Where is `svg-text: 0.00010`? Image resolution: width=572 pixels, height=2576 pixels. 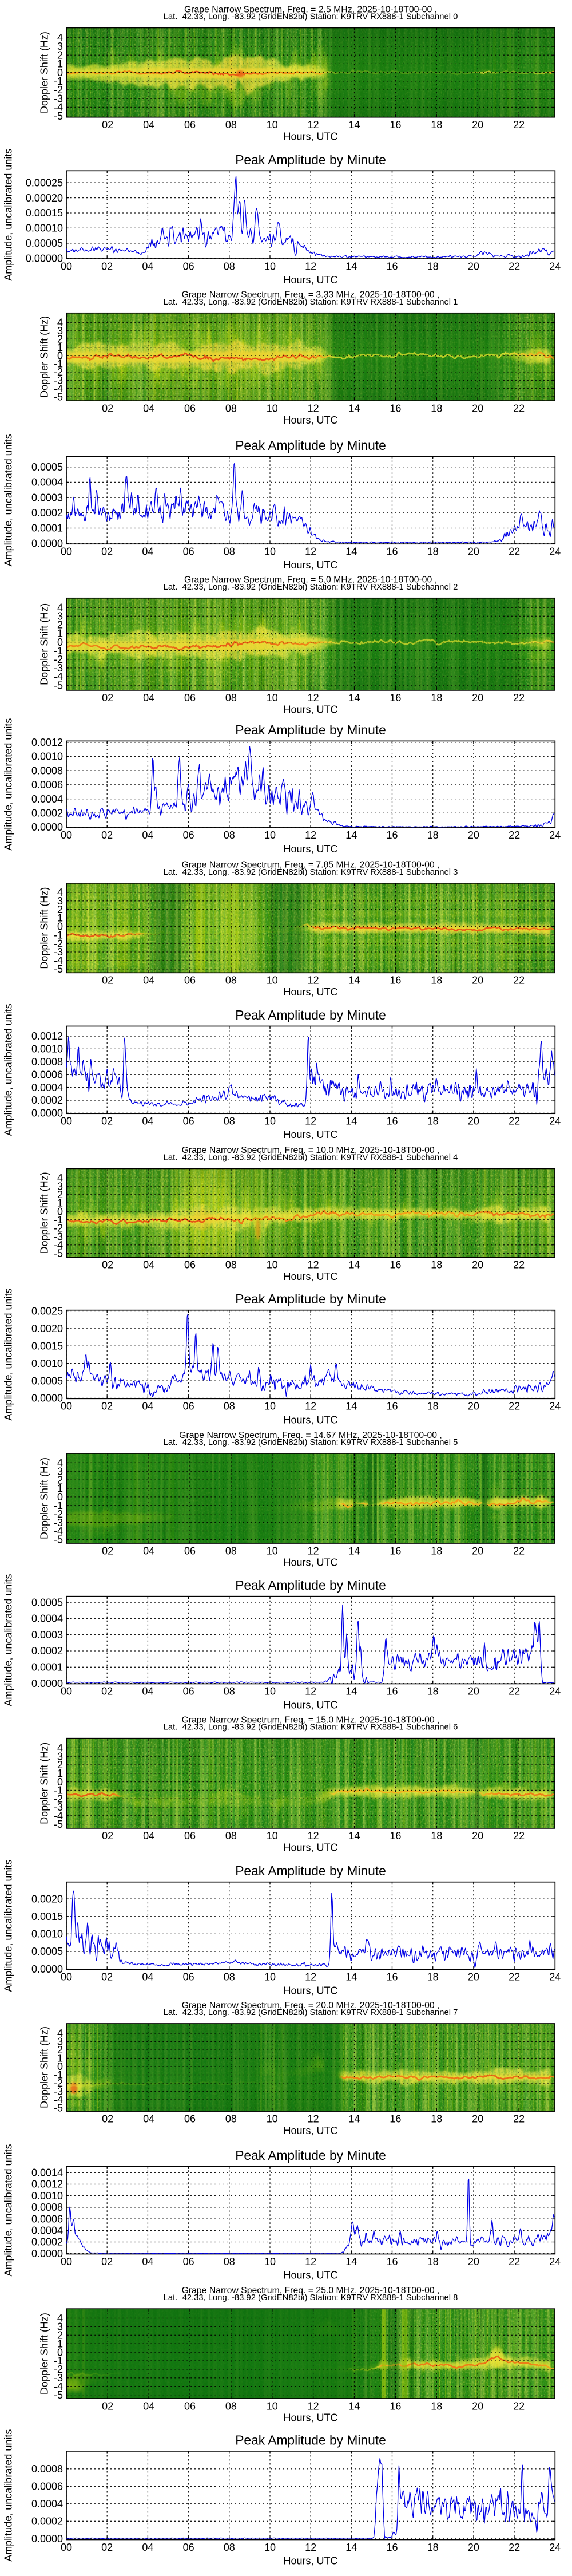
svg-text: 0.00010 is located at coordinates (44, 228).